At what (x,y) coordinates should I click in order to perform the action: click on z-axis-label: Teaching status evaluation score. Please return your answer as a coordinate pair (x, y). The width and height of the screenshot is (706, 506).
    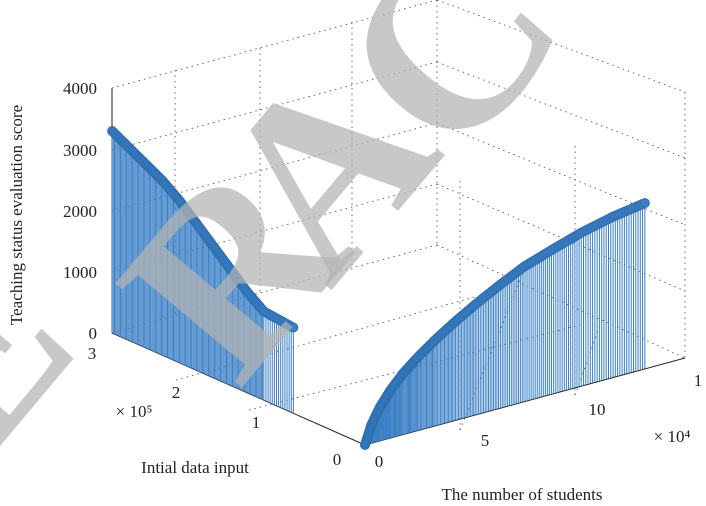
    Looking at the image, I should click on (16, 215).